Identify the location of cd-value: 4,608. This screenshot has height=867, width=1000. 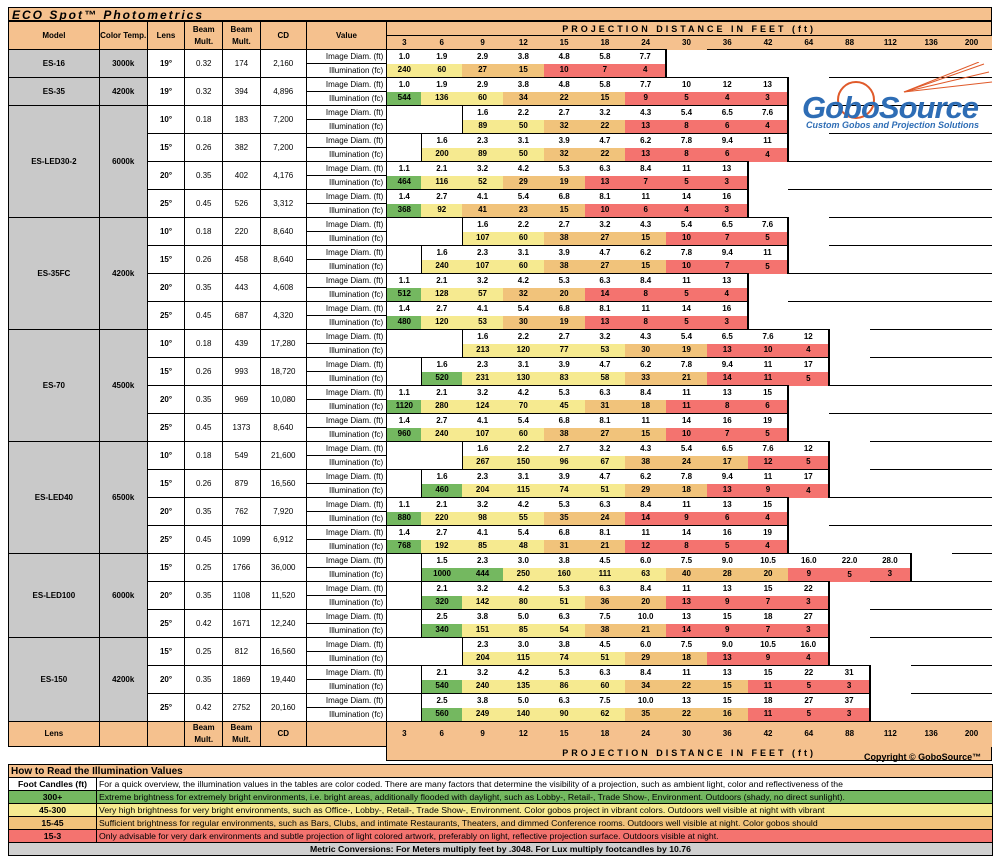
(283, 287).